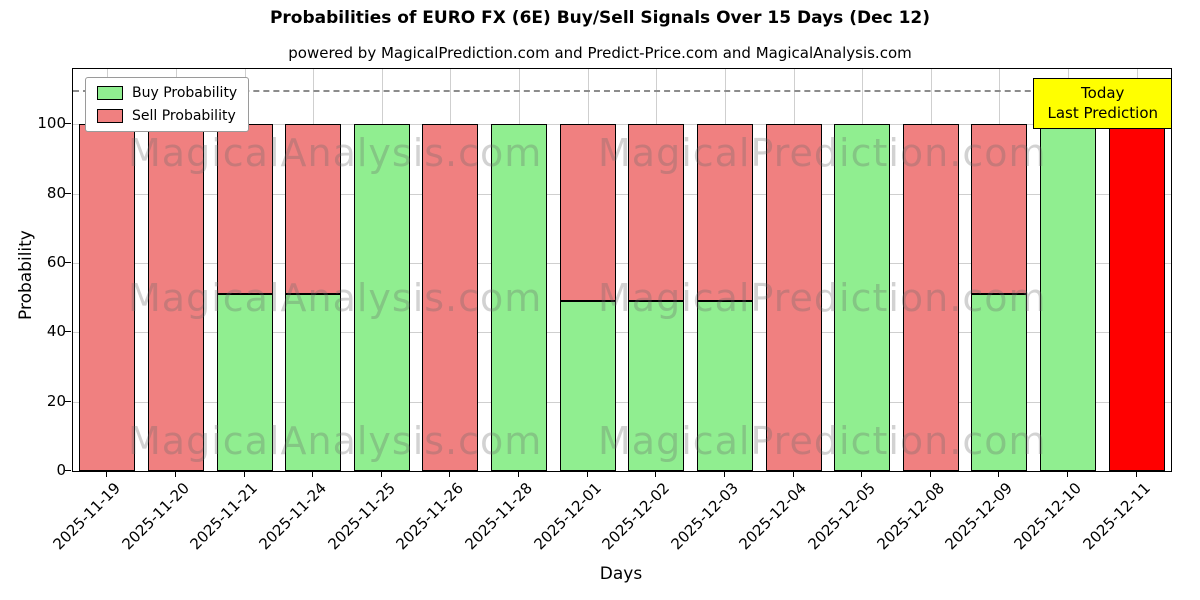 The image size is (1200, 600). Describe the element at coordinates (430, 516) in the screenshot. I see `x-tick-label: 2025-11-26` at that location.